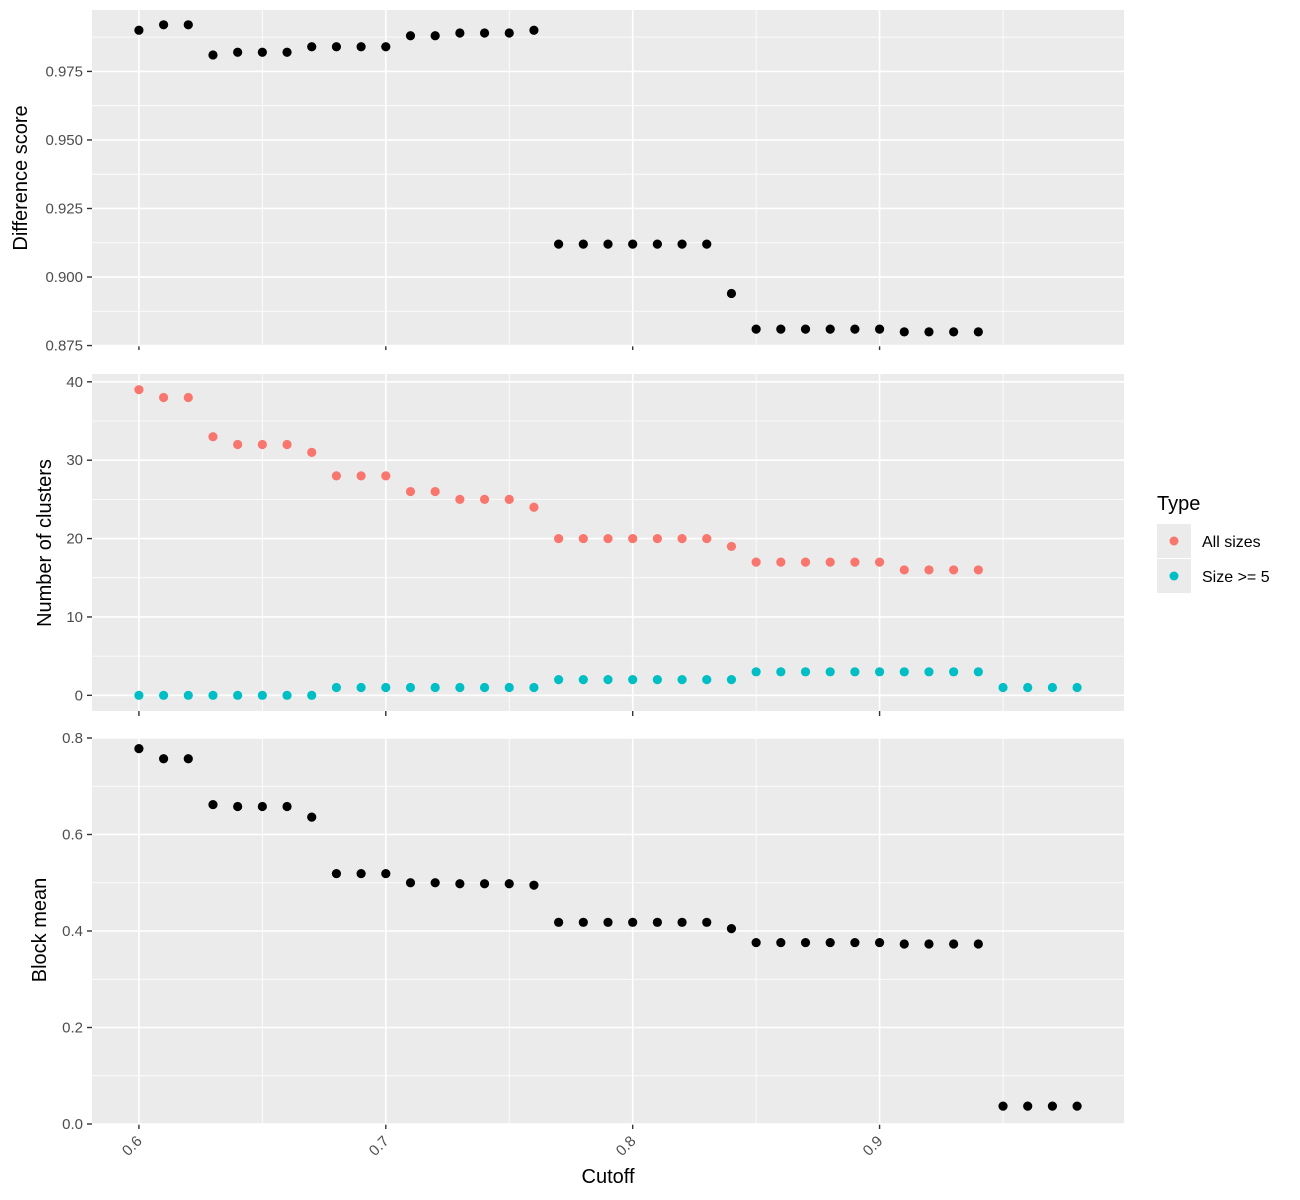 The image size is (1300, 1200). Describe the element at coordinates (74, 539) in the screenshot. I see `y-tick-label: 20` at that location.